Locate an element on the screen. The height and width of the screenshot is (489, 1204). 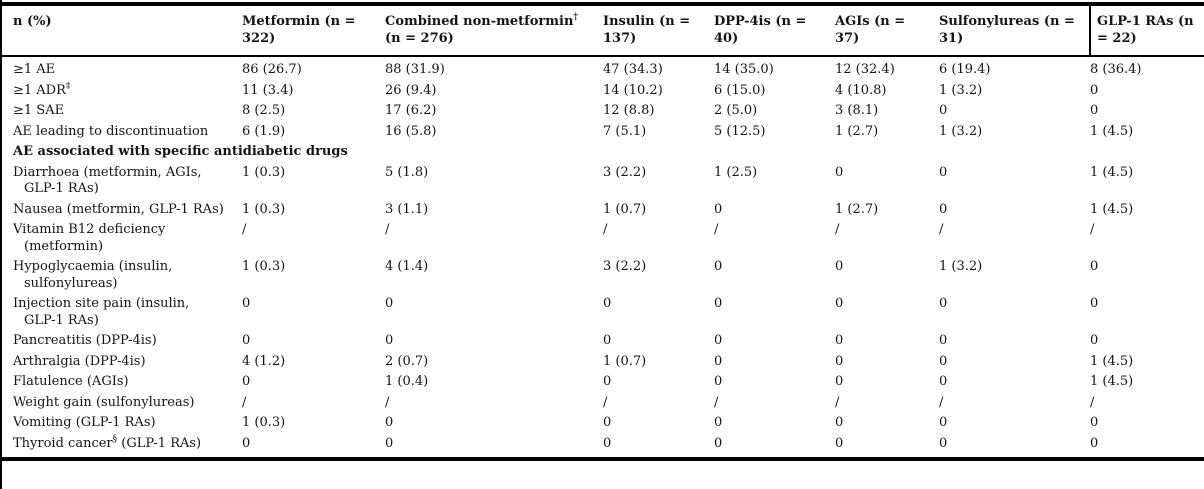
row-label: Nausea (metformin, GLP-1 RAs) is located at coordinates (122, 210).